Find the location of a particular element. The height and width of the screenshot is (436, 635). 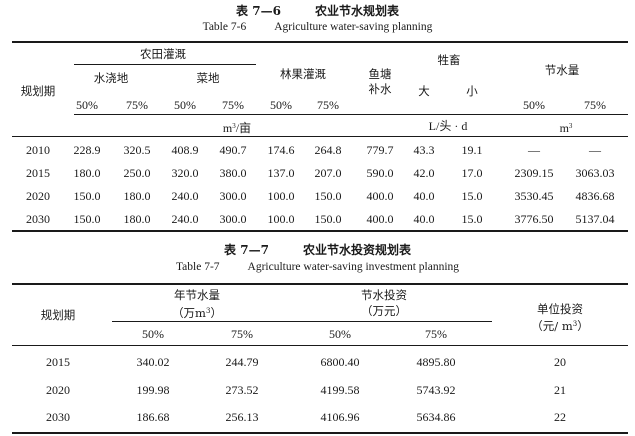

table-cell: 273.52 is located at coordinates (242, 390).